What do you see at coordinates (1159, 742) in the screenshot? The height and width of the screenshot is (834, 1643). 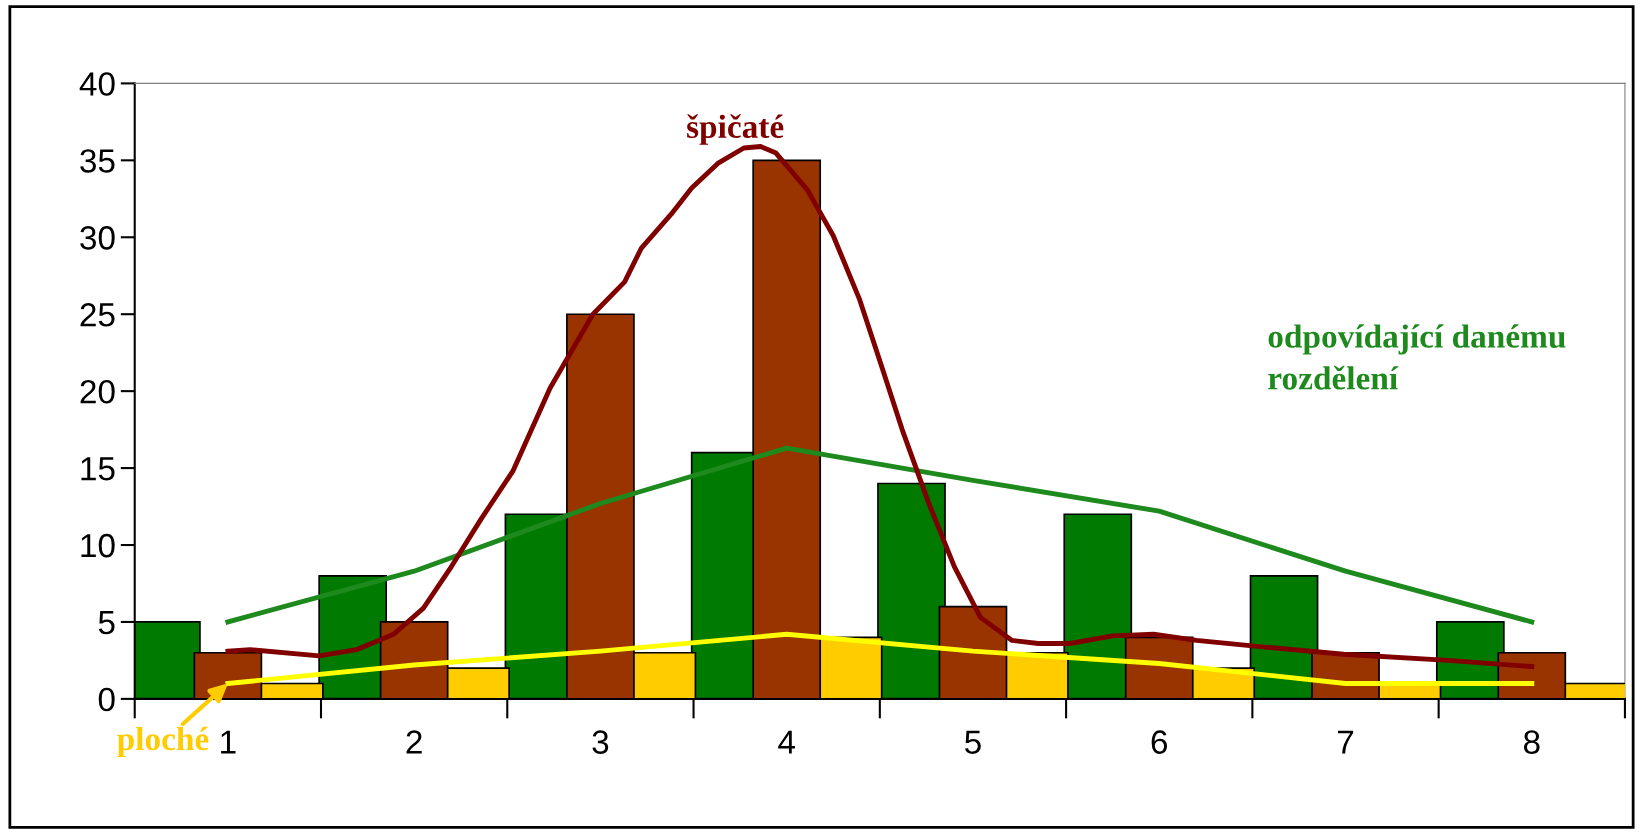 I see `x-tick-label: 6` at bounding box center [1159, 742].